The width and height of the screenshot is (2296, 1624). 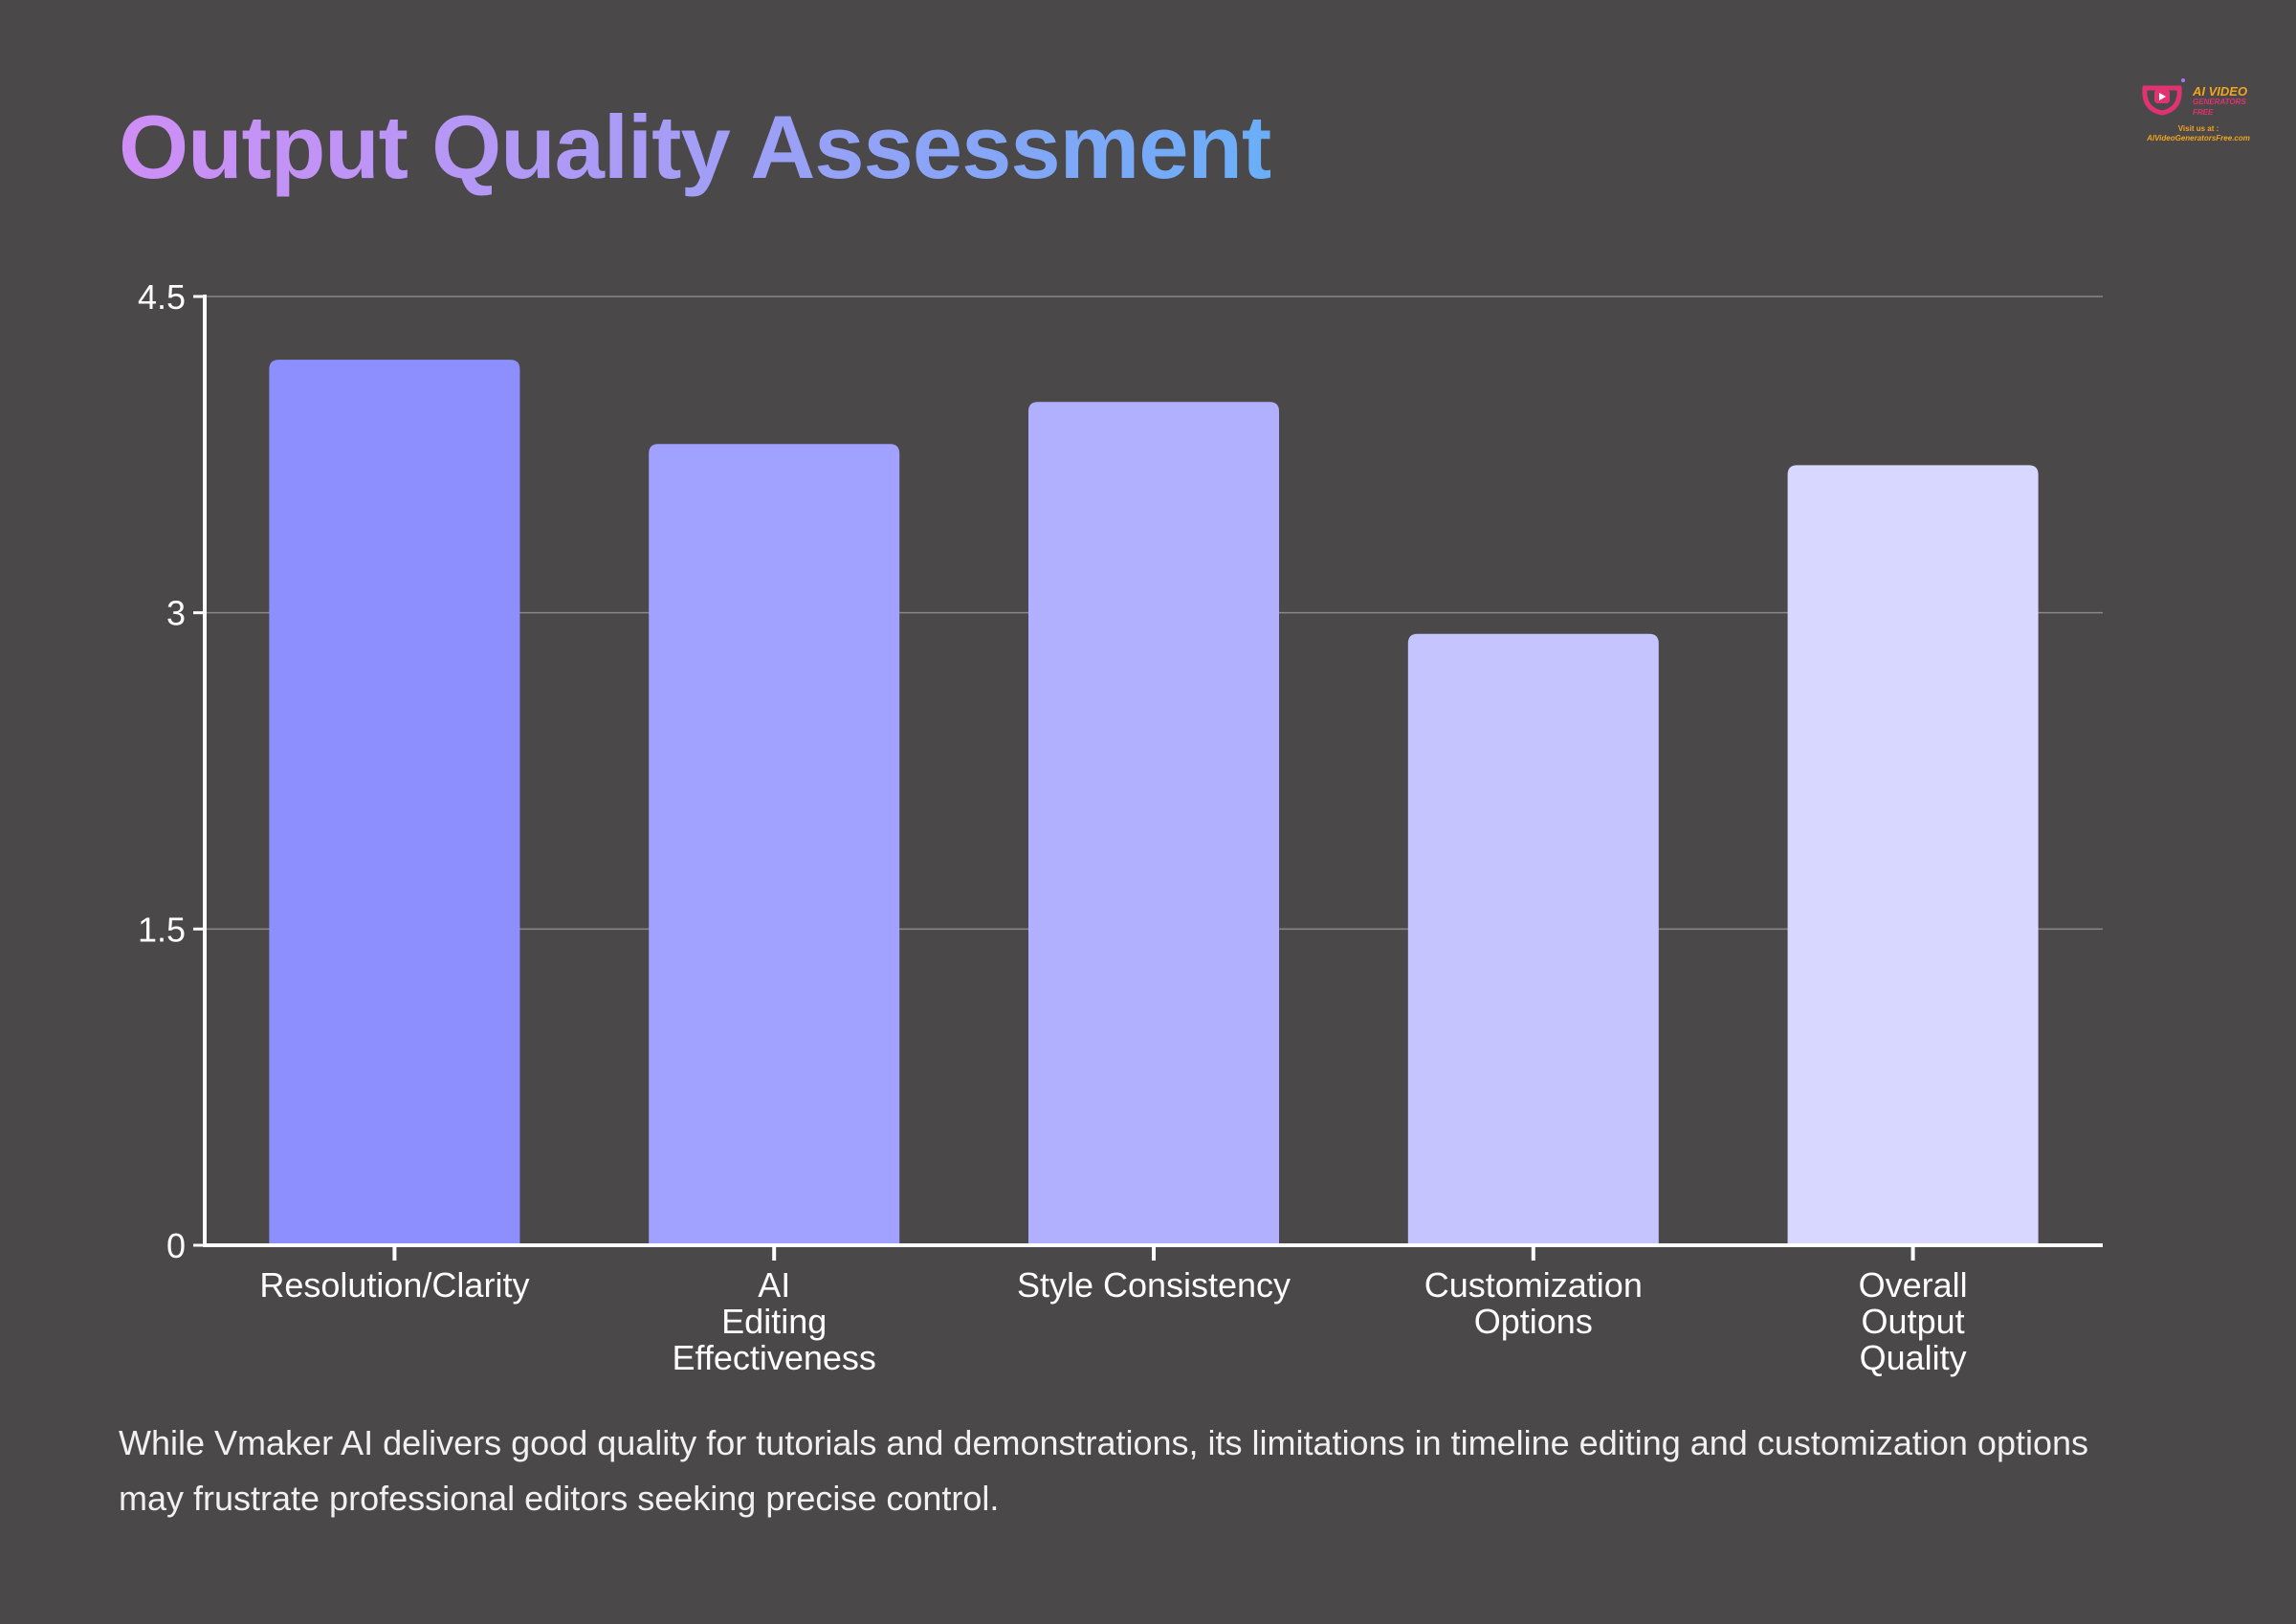 What do you see at coordinates (2163, 97) in the screenshot?
I see `logo-icon` at bounding box center [2163, 97].